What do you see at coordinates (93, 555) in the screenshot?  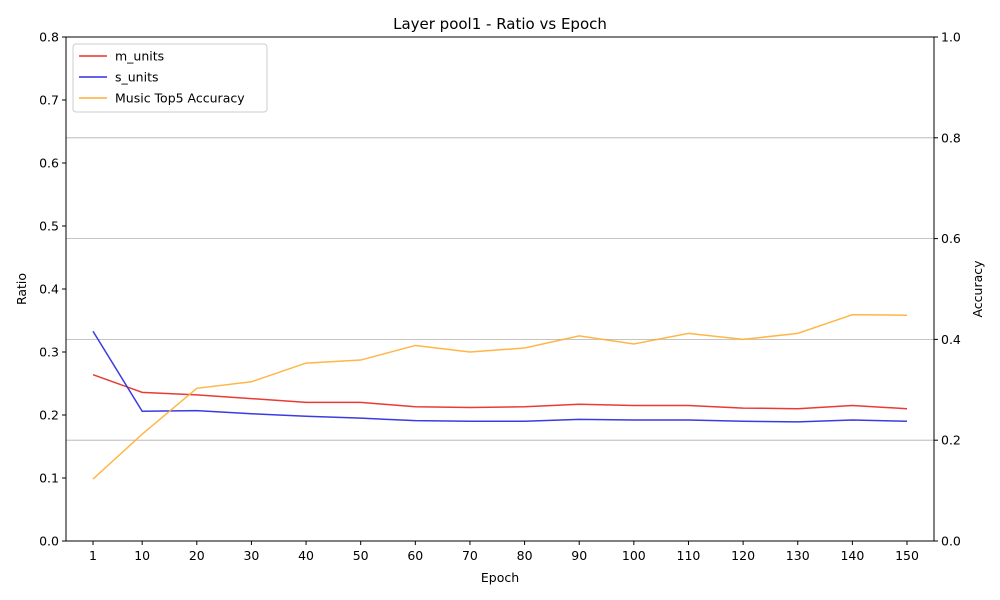 I see `x-tick-label: 1` at bounding box center [93, 555].